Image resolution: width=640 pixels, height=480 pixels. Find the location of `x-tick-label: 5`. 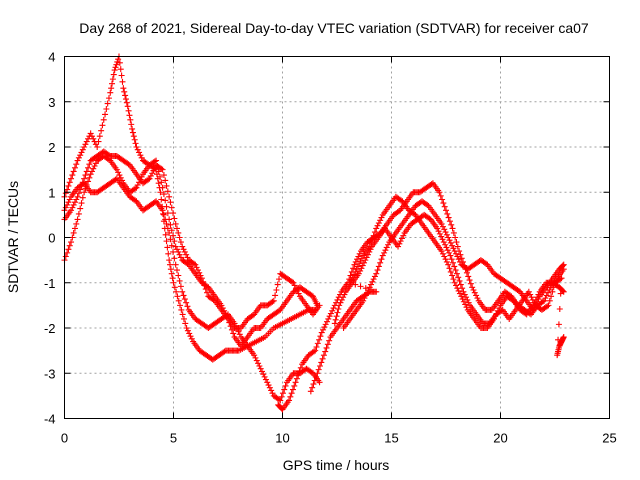

x-tick-label: 5 is located at coordinates (173, 438).